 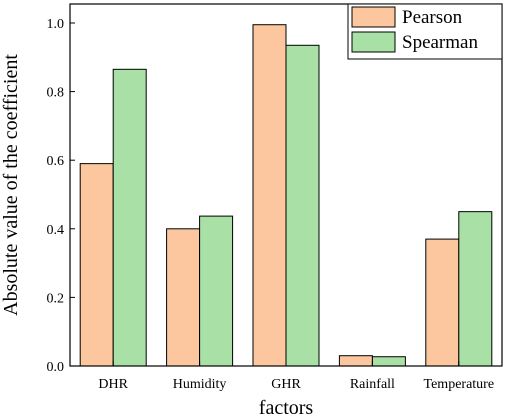 I want to click on y-tick-label: 0.0, so click(x=56, y=367).